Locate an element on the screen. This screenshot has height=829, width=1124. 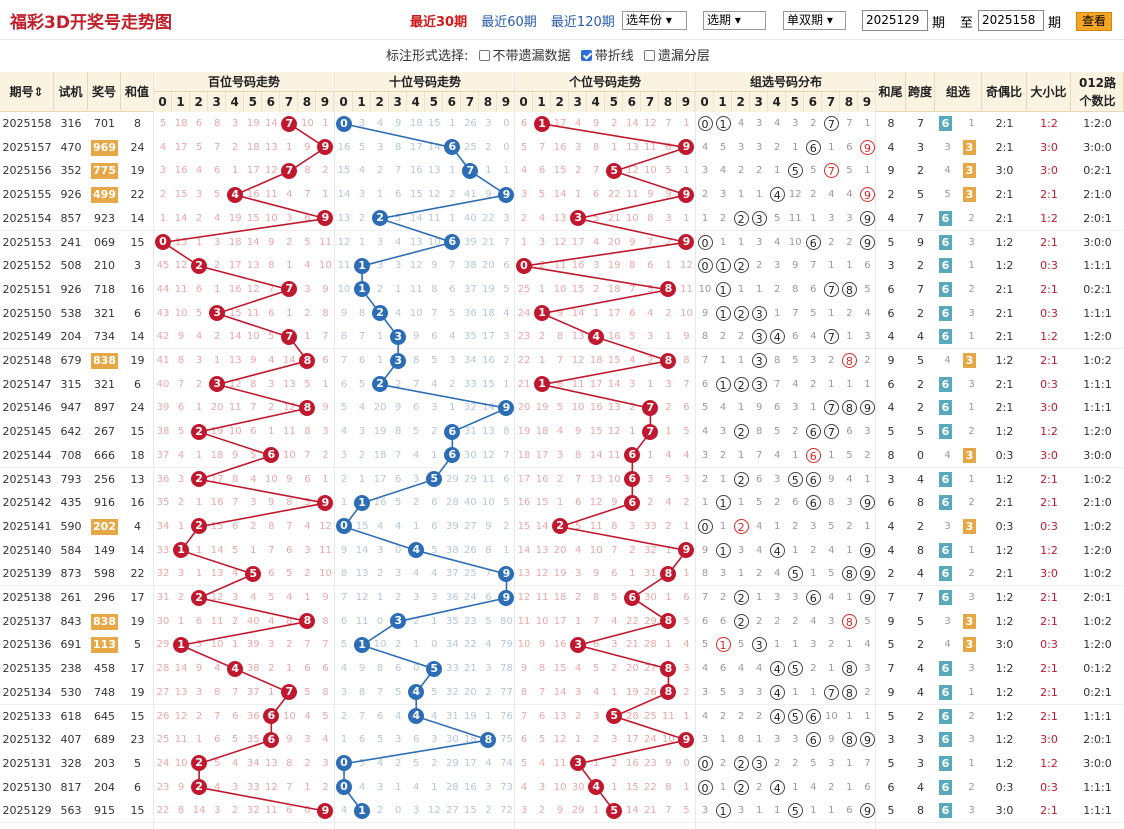
omission-value: 29 is located at coordinates (163, 645).